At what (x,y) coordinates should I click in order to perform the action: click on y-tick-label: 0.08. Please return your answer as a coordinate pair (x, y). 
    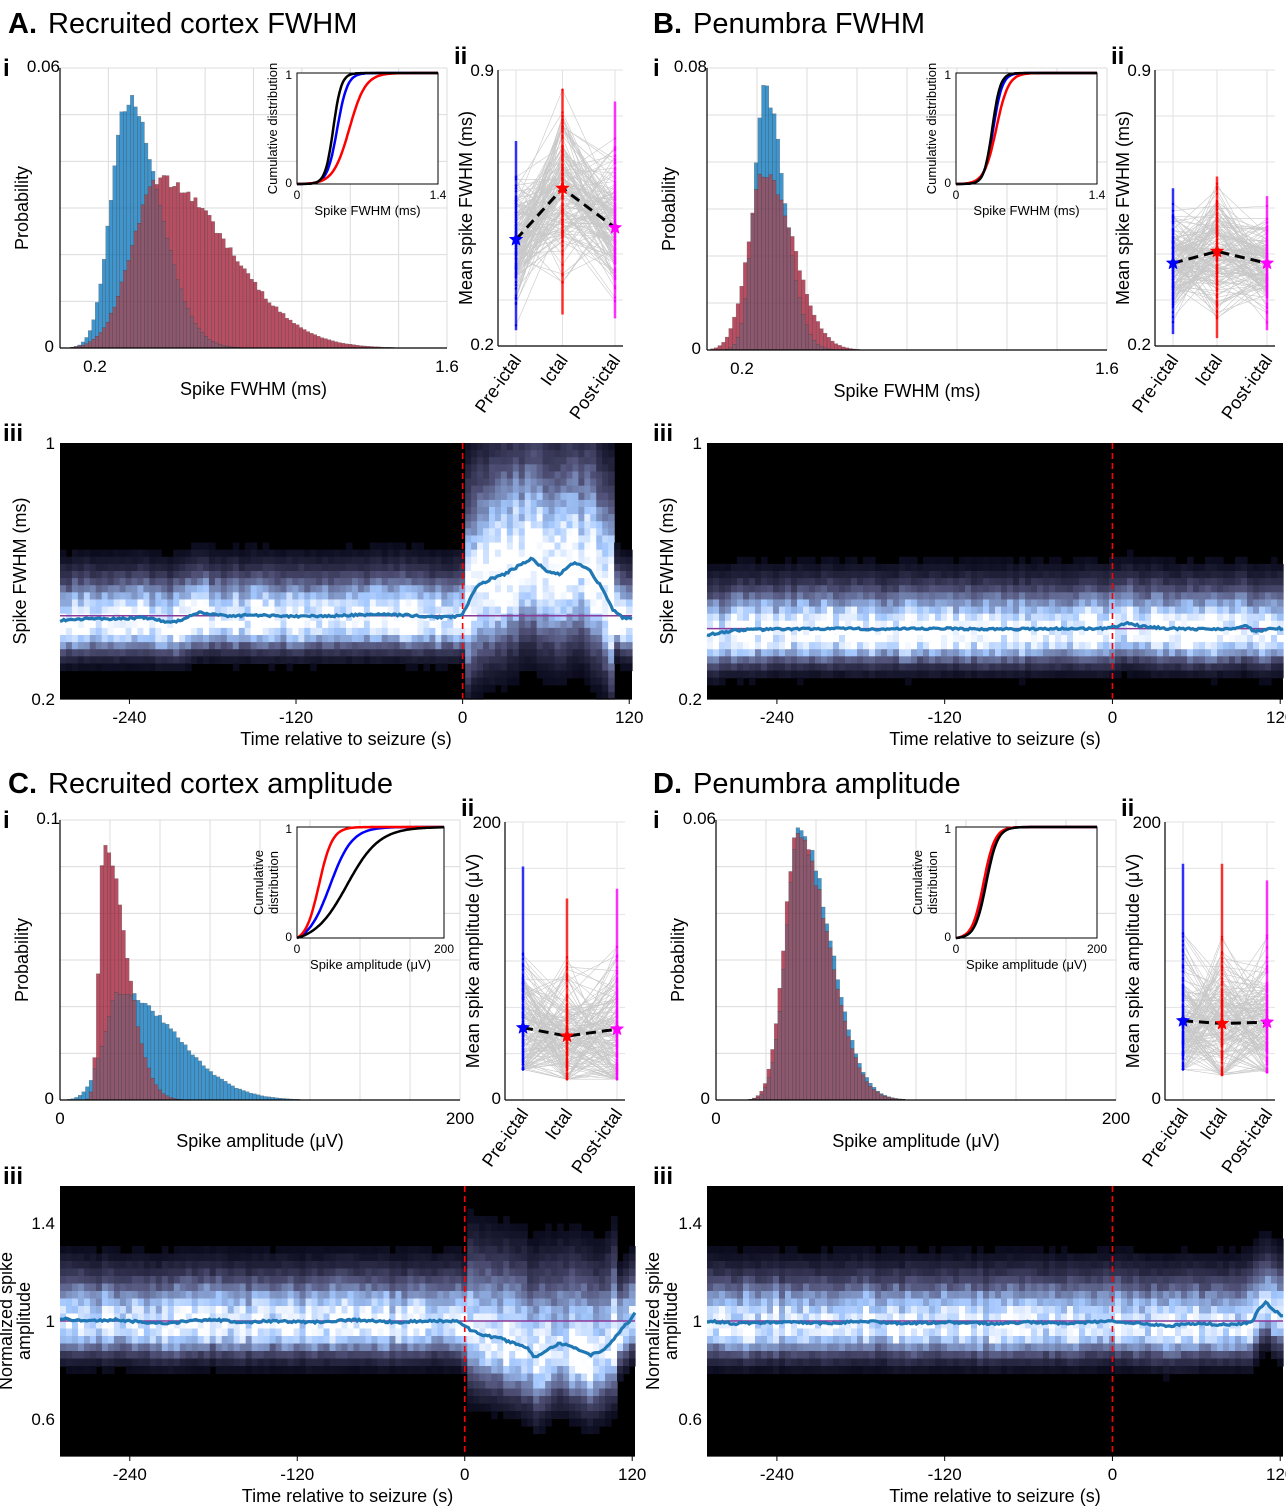
    Looking at the image, I should click on (690, 66).